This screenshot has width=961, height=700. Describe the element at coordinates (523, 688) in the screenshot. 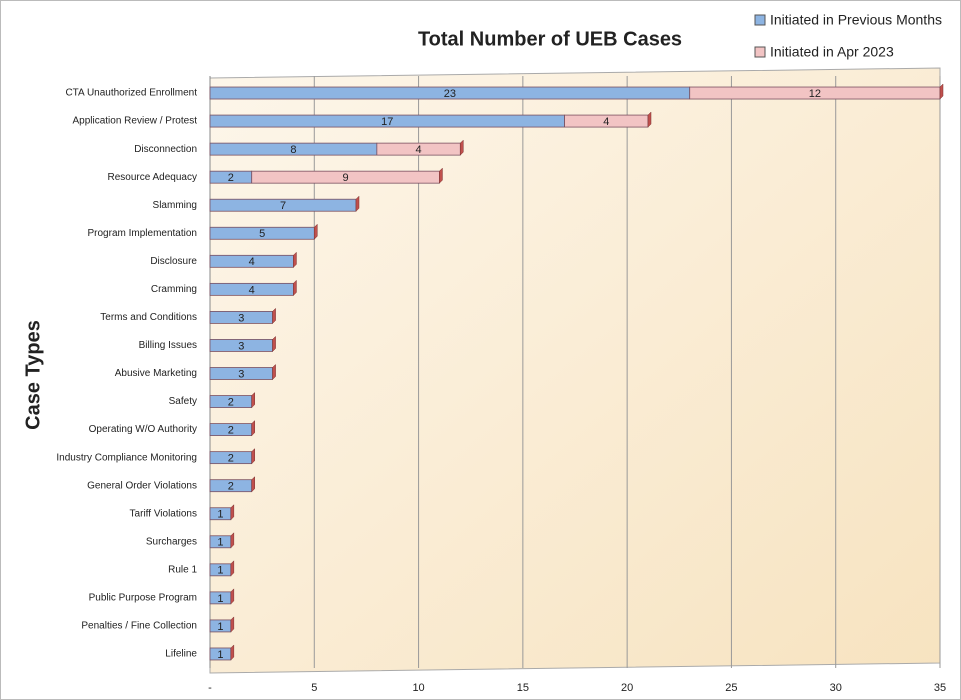

I see `x-tick-label: 15` at that location.